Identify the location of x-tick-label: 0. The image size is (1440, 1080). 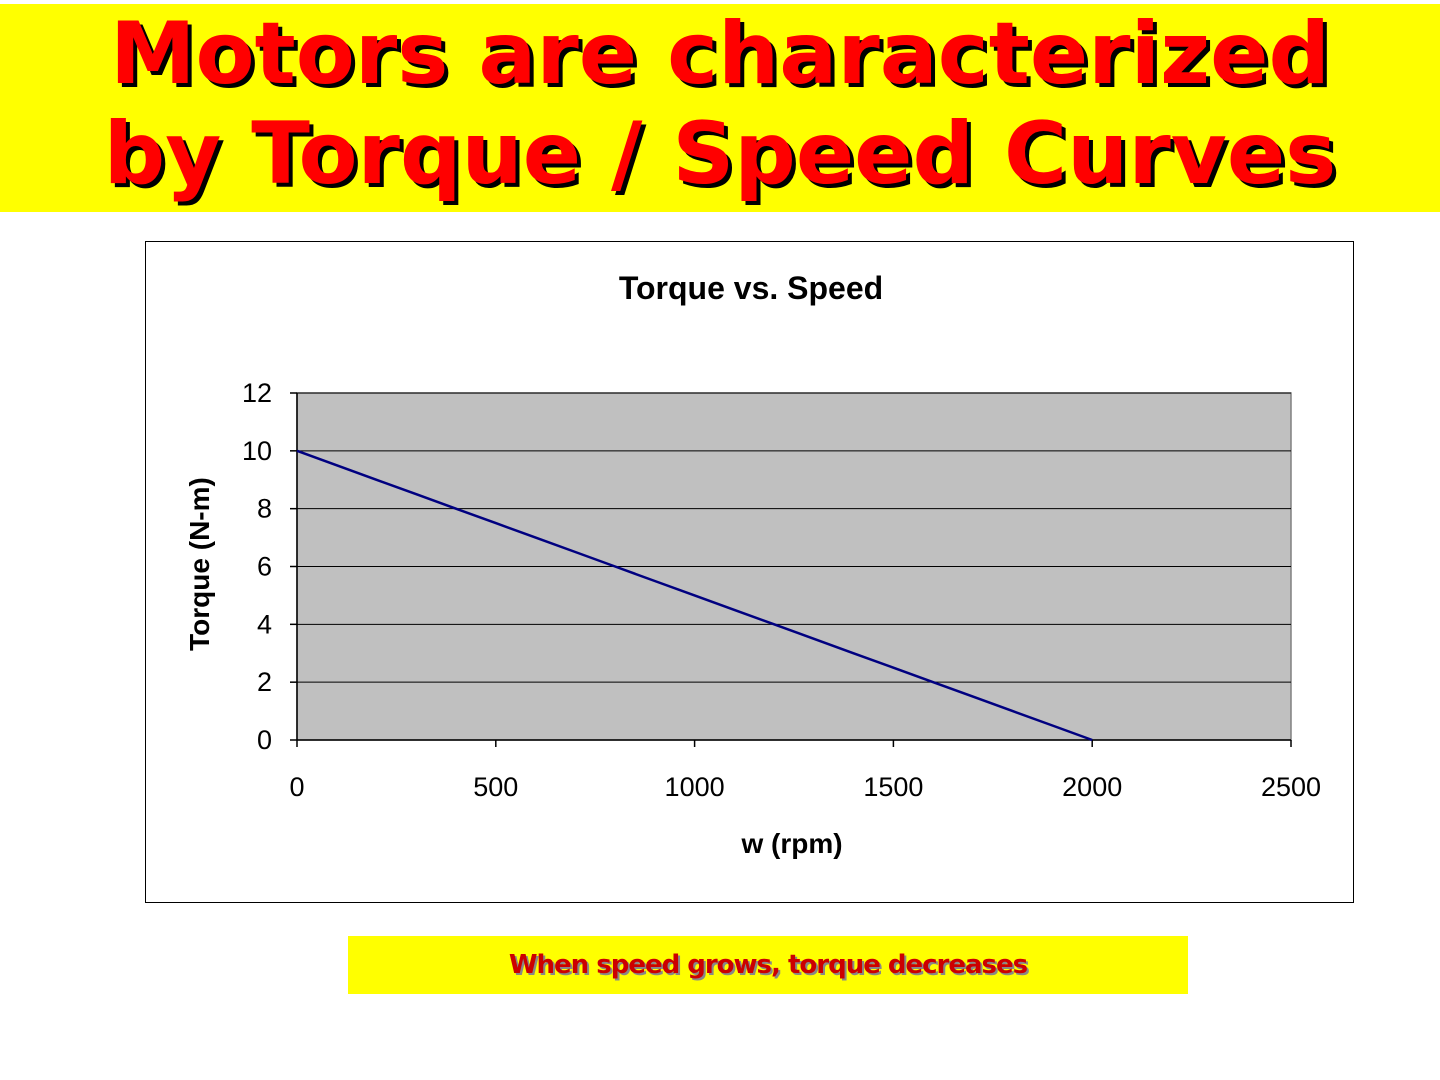
(296, 787).